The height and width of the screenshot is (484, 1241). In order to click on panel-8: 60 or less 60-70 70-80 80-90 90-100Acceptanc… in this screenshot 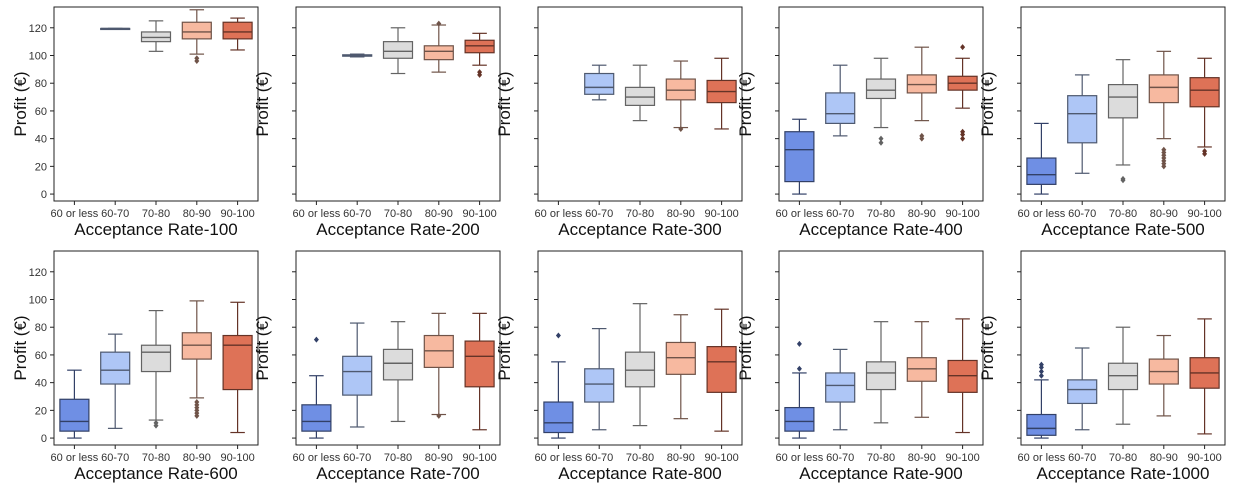, I will do `click(619, 366)`.